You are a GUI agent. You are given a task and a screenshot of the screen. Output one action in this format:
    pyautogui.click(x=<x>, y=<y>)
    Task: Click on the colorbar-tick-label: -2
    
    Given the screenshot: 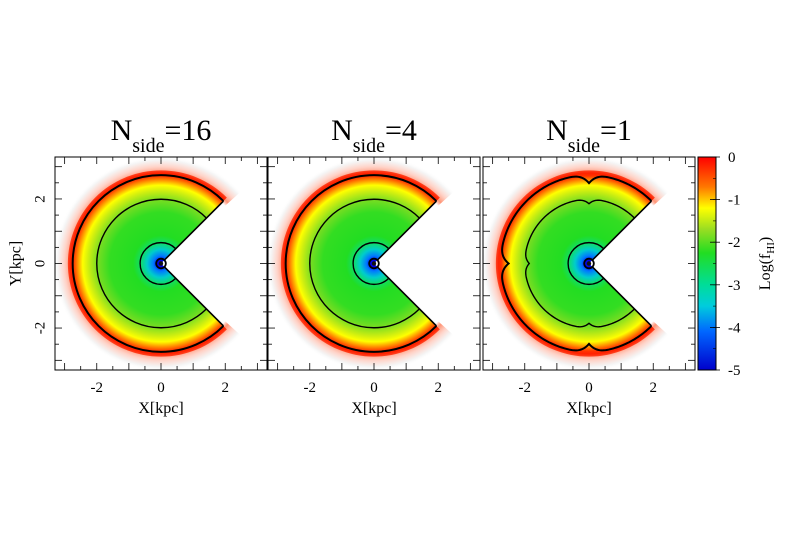 What is the action you would take?
    pyautogui.click(x=734, y=243)
    